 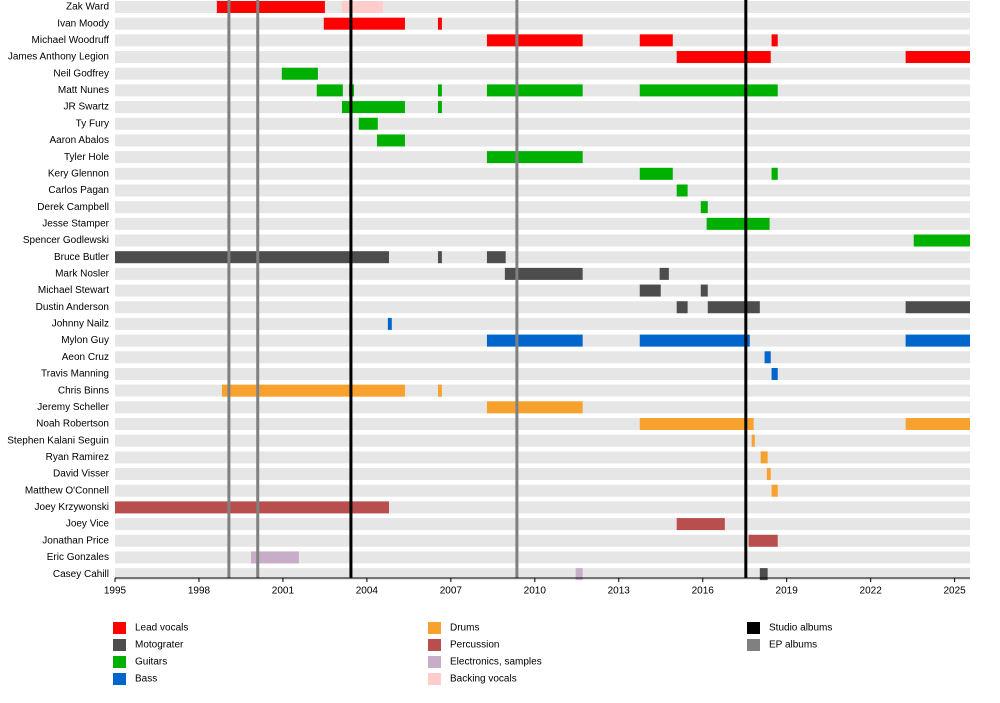 I want to click on member-name: Stephen Kalani Seguin, so click(x=58, y=440).